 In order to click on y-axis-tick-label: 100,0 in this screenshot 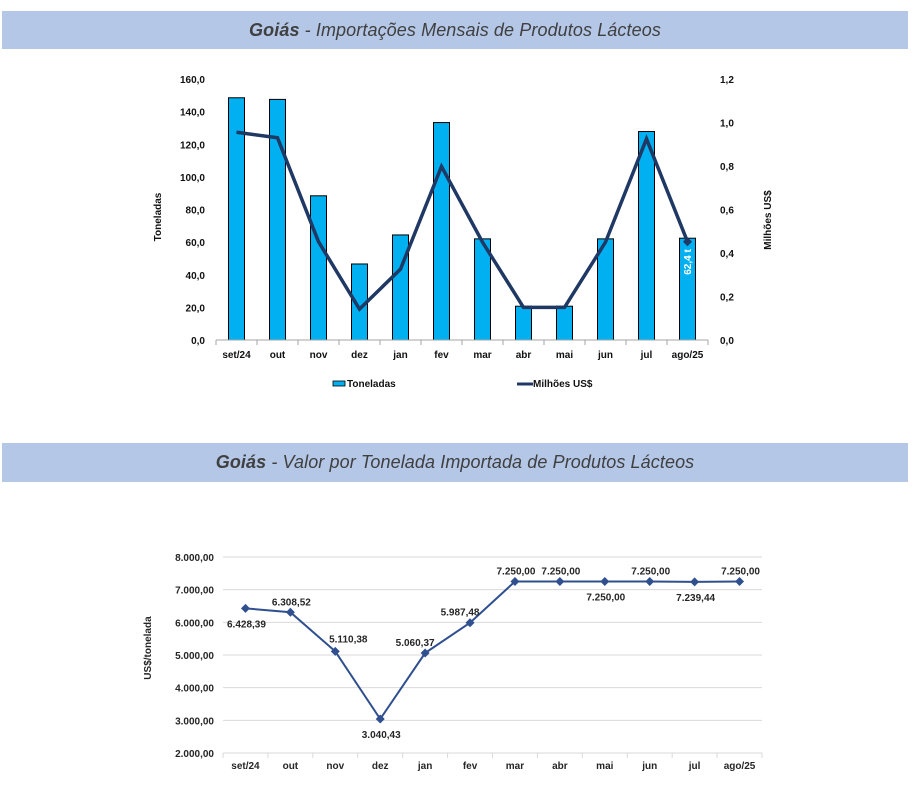, I will do `click(192, 178)`.